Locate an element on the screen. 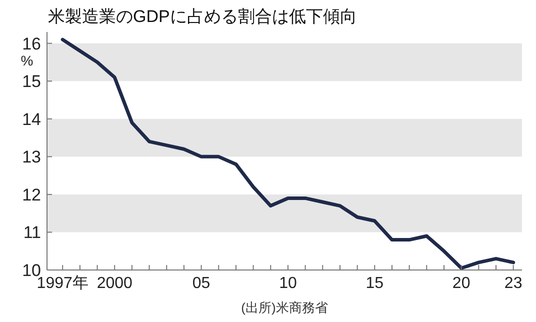  x-tick-label: 1997年 is located at coordinates (62, 283).